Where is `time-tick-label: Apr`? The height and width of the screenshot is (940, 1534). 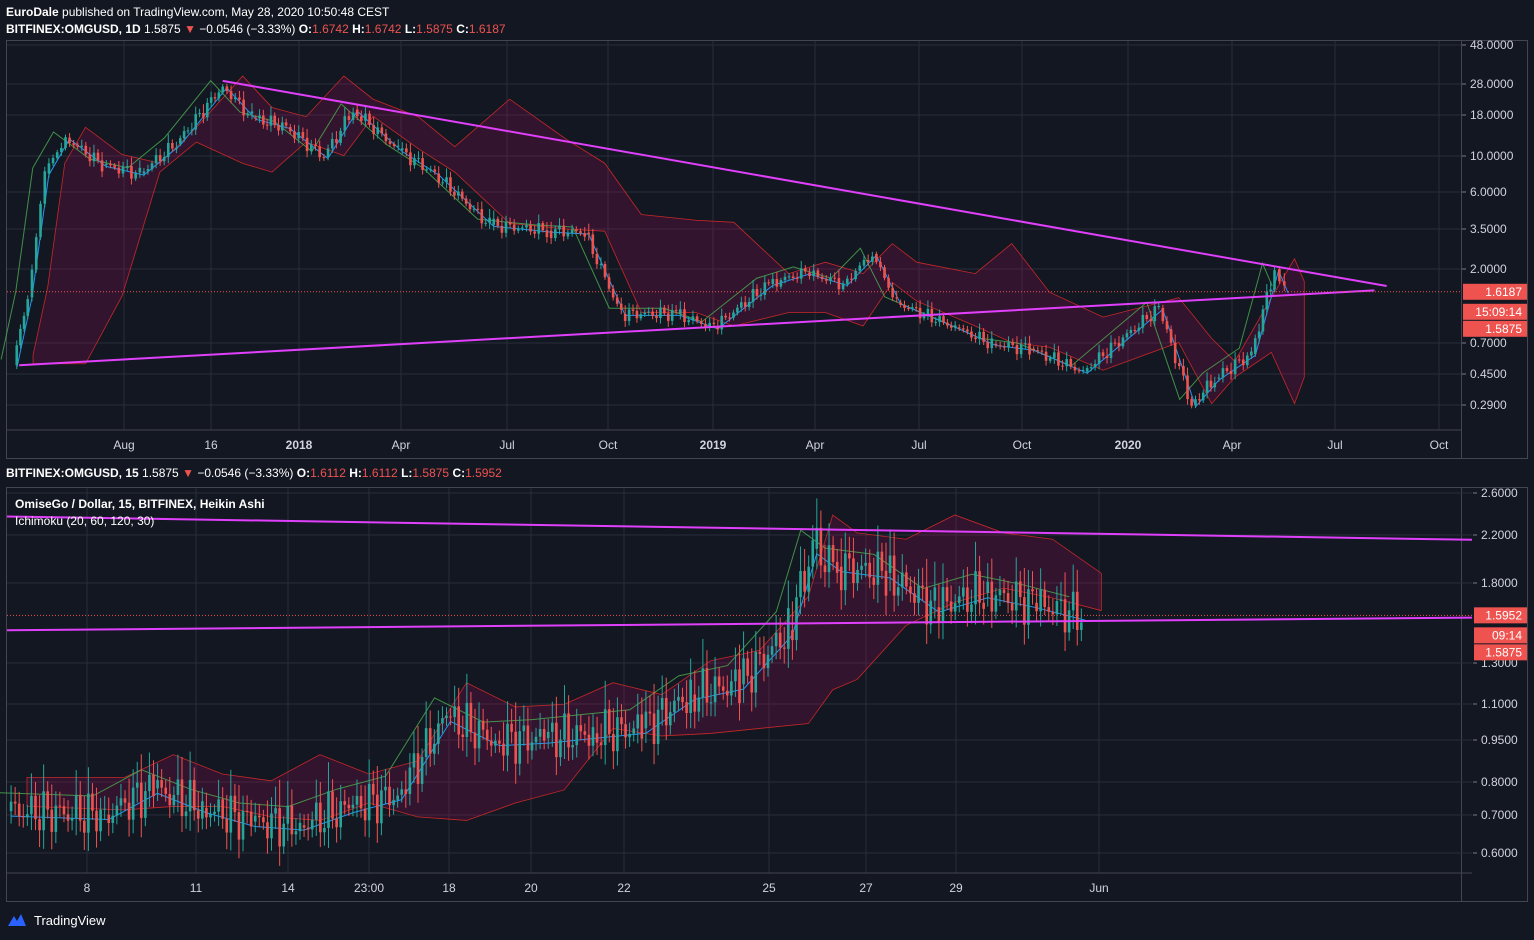 time-tick-label: Apr is located at coordinates (401, 445).